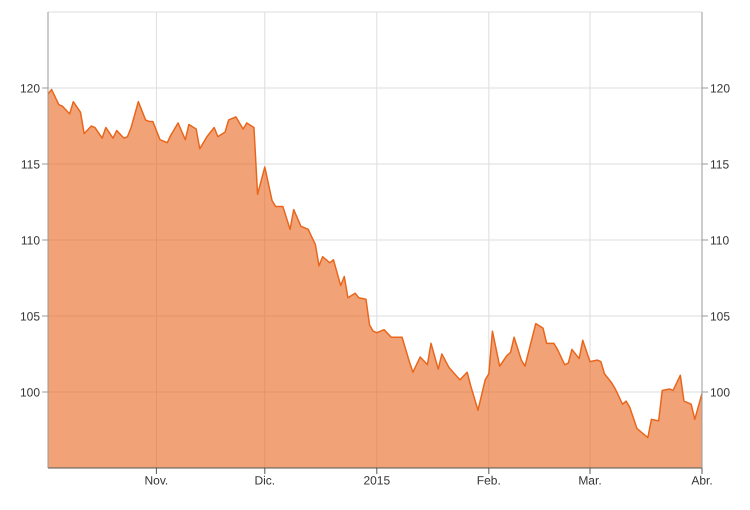 This screenshot has width=750, height=510. I want to click on y-tick-label: 105, so click(30, 316).